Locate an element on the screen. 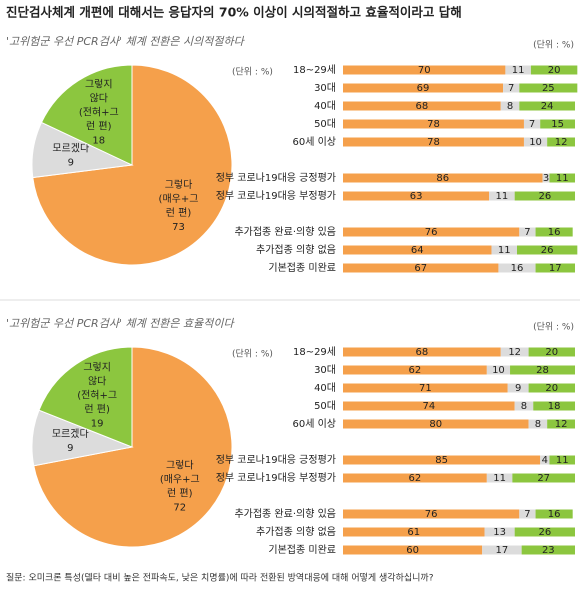 The image size is (580, 589). value-label: 63 is located at coordinates (416, 196).